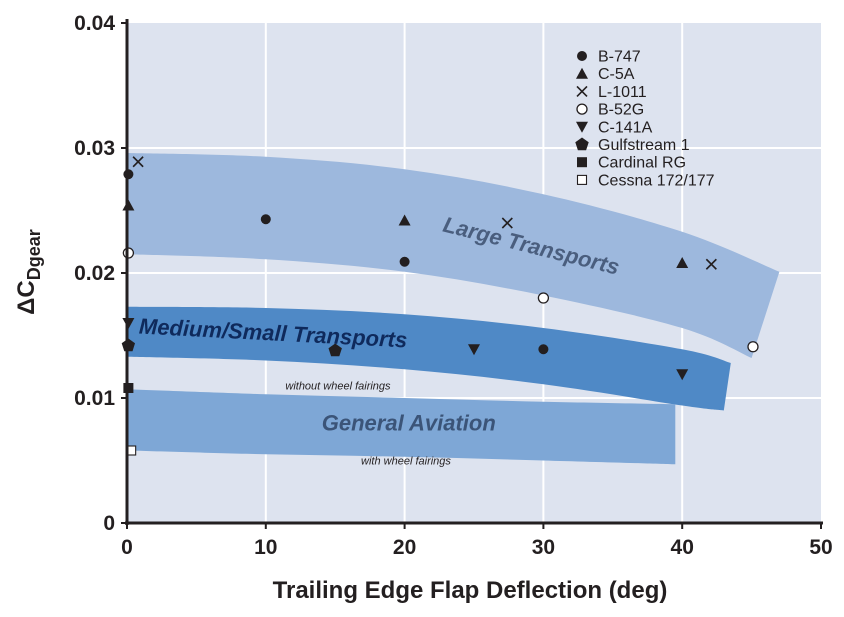 This screenshot has height=617, width=844. Describe the element at coordinates (265, 547) in the screenshot. I see `x-tick-label: 10` at that location.